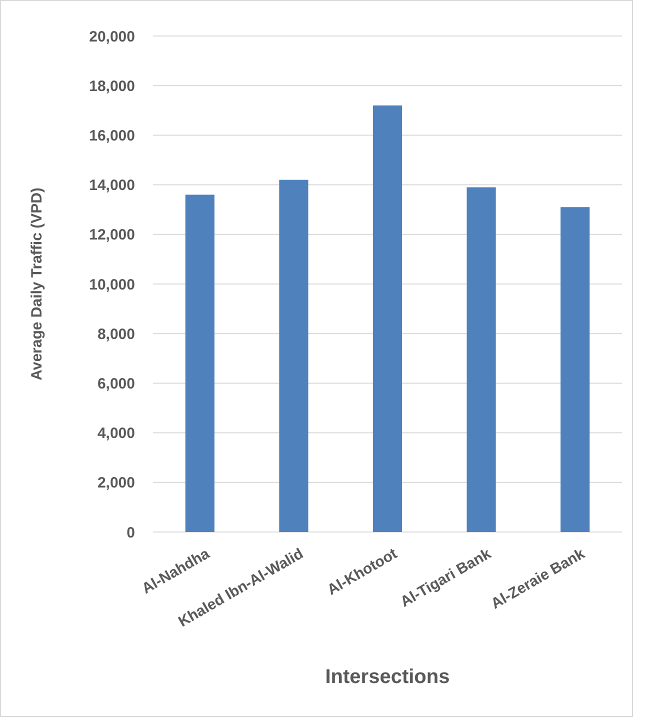  What do you see at coordinates (37, 284) in the screenshot?
I see `y-axis-title: Average Daily Traffic (VPD)` at bounding box center [37, 284].